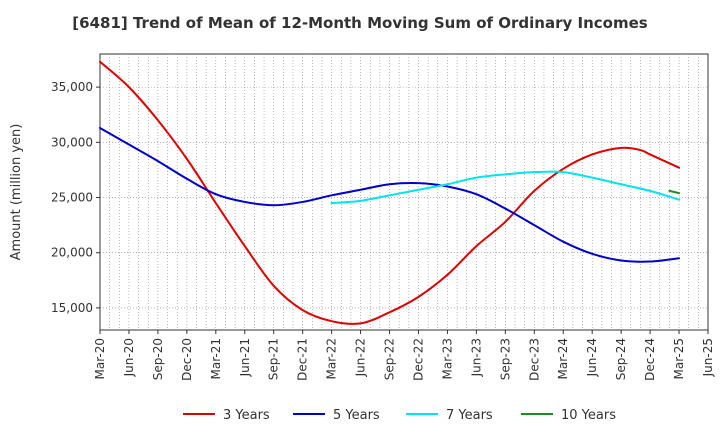  What do you see at coordinates (361, 357) in the screenshot?
I see `x-tick-label: Jun-22` at bounding box center [361, 357].